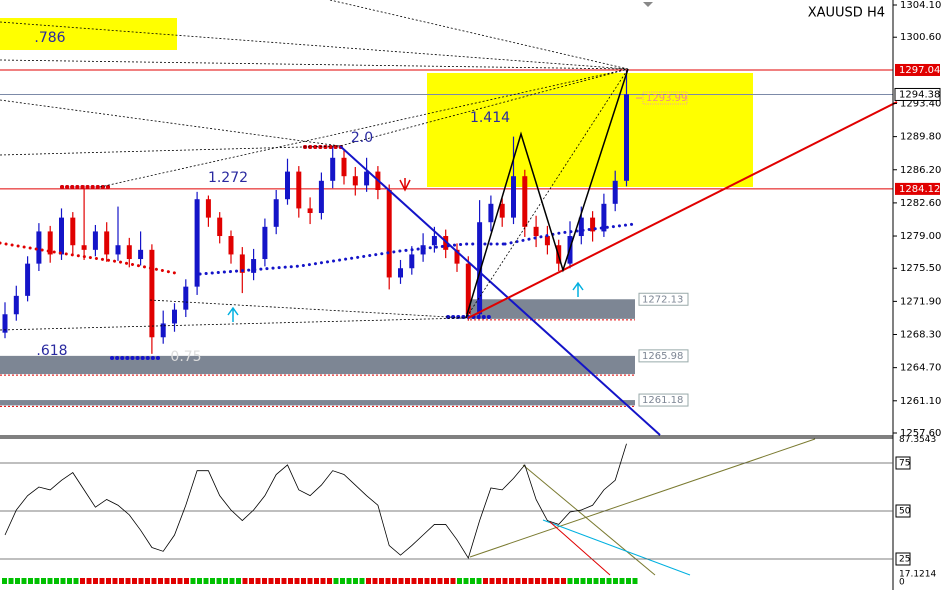  What do you see at coordinates (917, 188) in the screenshot?
I see `price-box` at bounding box center [917, 188].